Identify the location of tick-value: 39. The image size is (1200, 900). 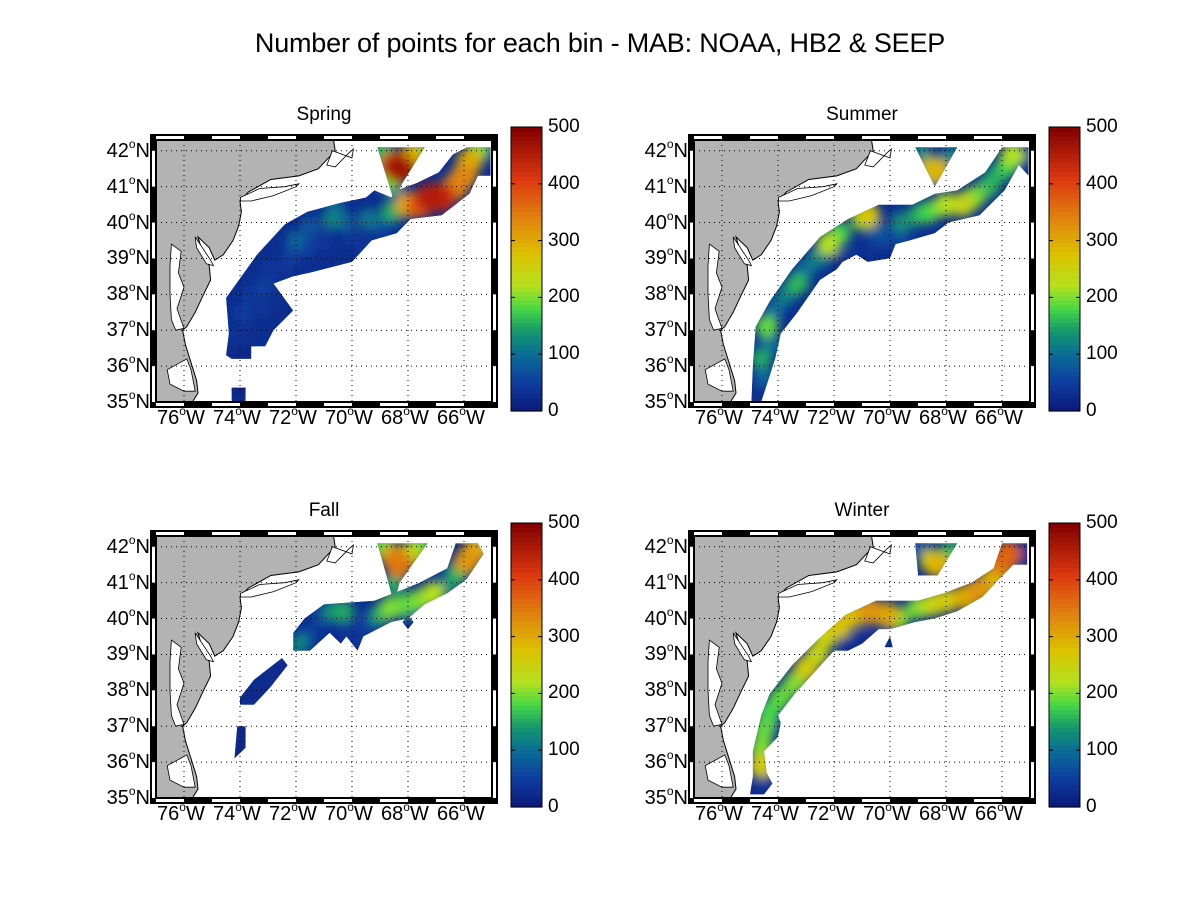
(655, 654).